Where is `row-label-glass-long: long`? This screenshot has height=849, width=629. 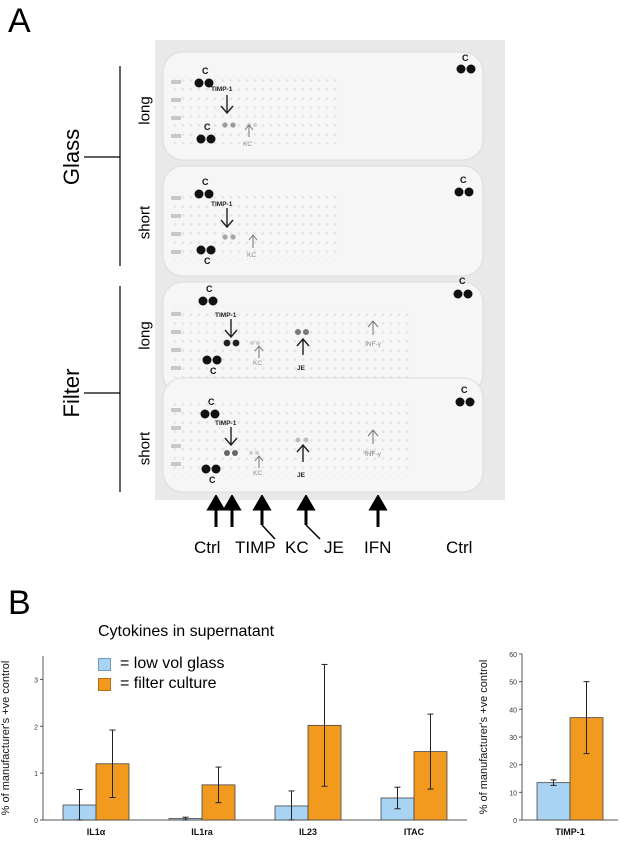
row-label-glass-long: long is located at coordinates (145, 110).